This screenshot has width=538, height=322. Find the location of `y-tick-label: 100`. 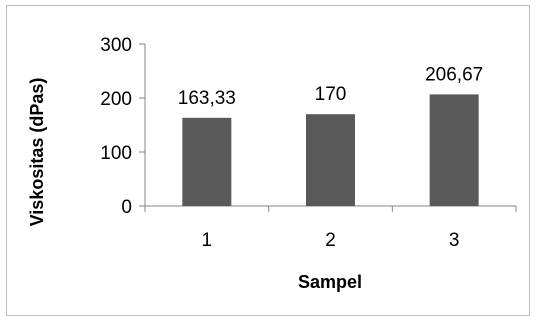

y-tick-label: 100 is located at coordinates (116, 153).